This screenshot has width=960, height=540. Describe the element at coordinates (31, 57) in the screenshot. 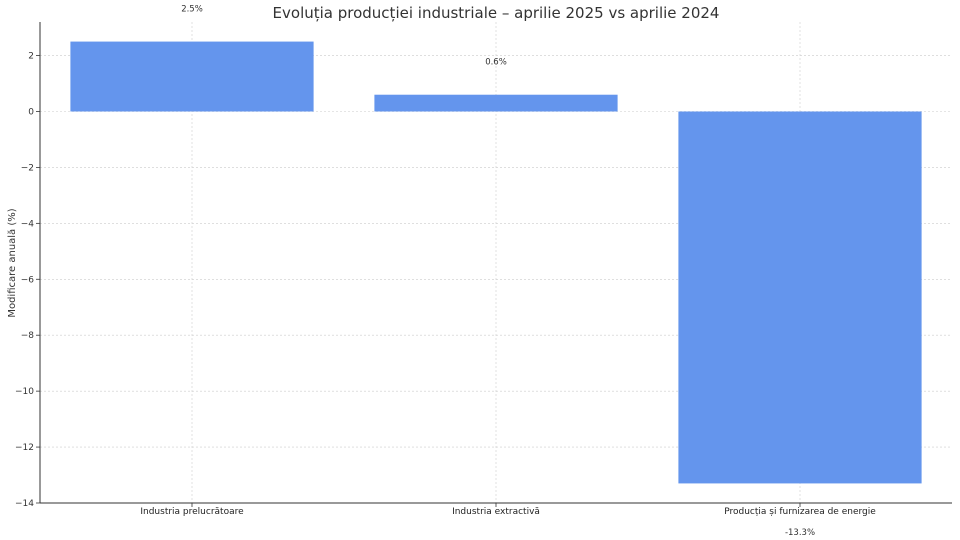

I see `y-tick-label: 2` at that location.